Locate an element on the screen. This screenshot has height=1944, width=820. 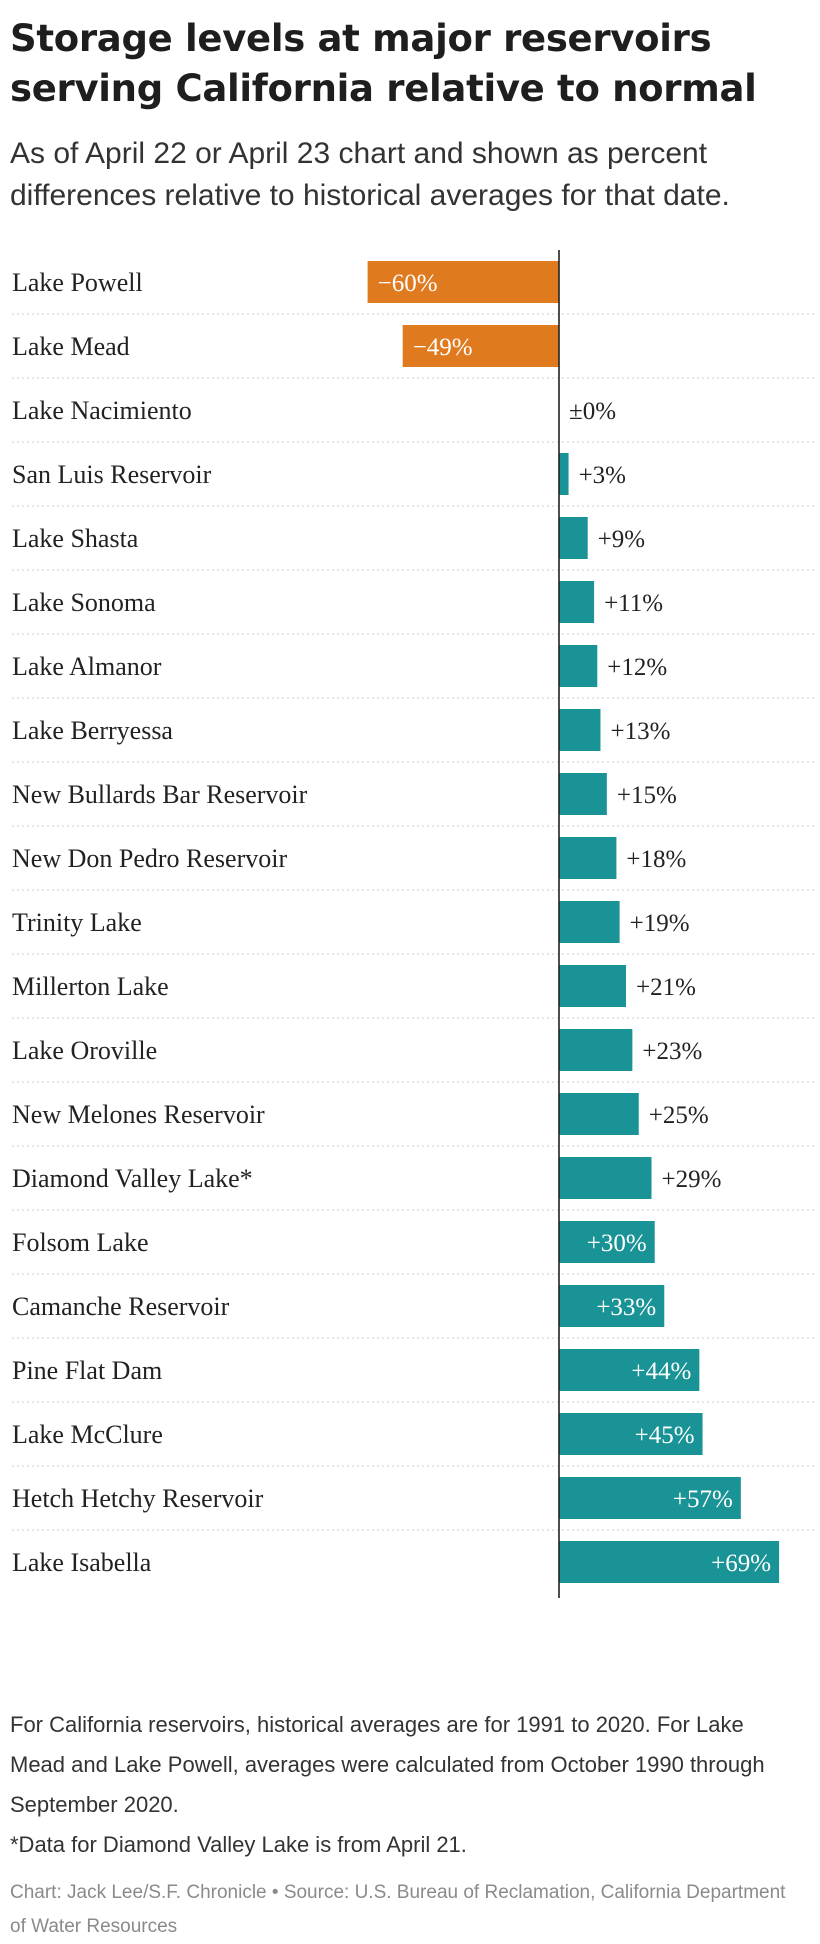
value-label: +30% is located at coordinates (617, 1243).